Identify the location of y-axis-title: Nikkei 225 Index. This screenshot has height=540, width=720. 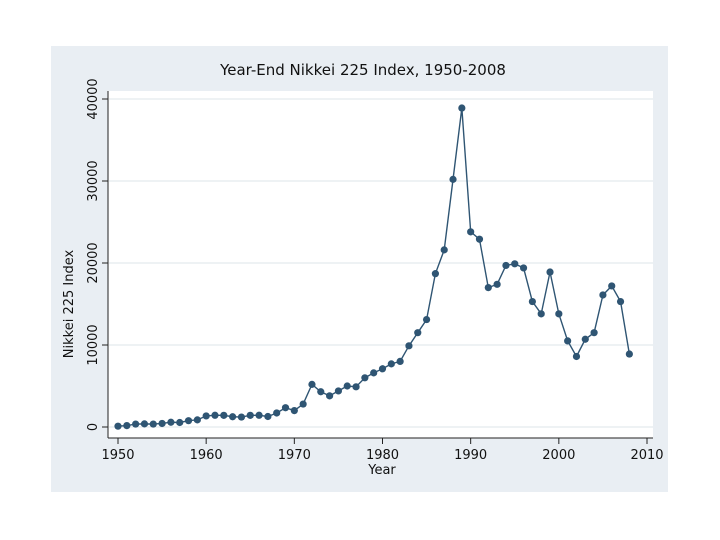
(69, 303).